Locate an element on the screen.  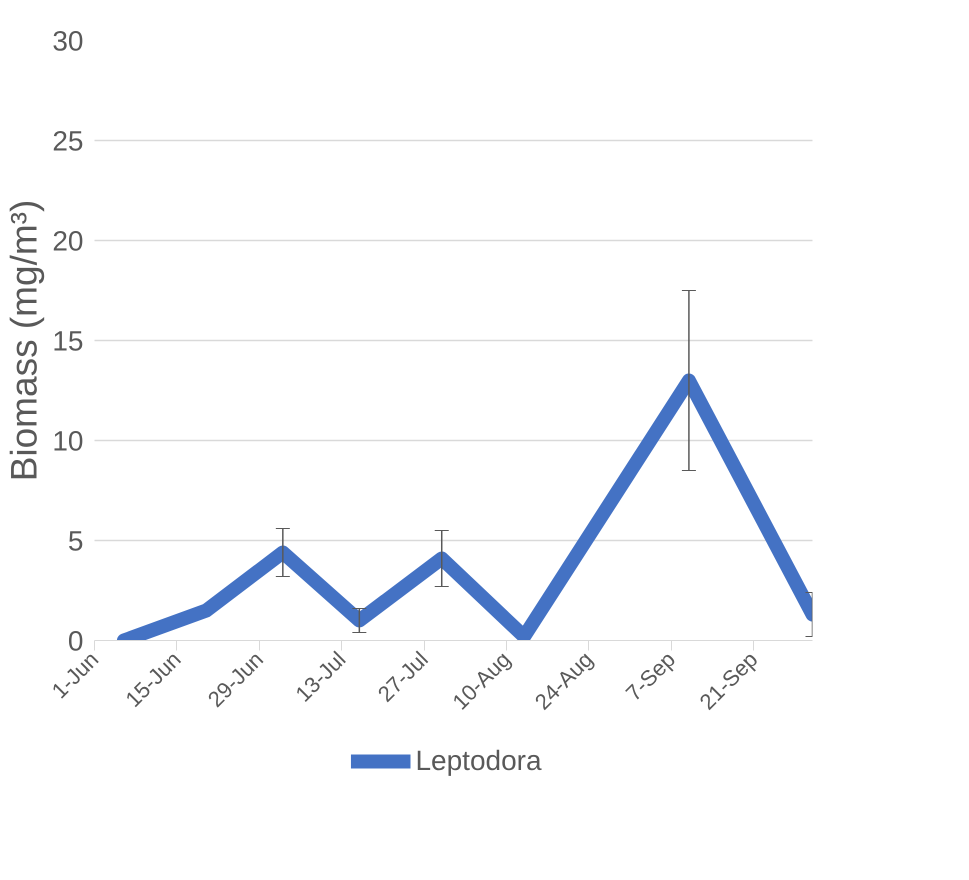
legend-label: Leptodora is located at coordinates (478, 761).